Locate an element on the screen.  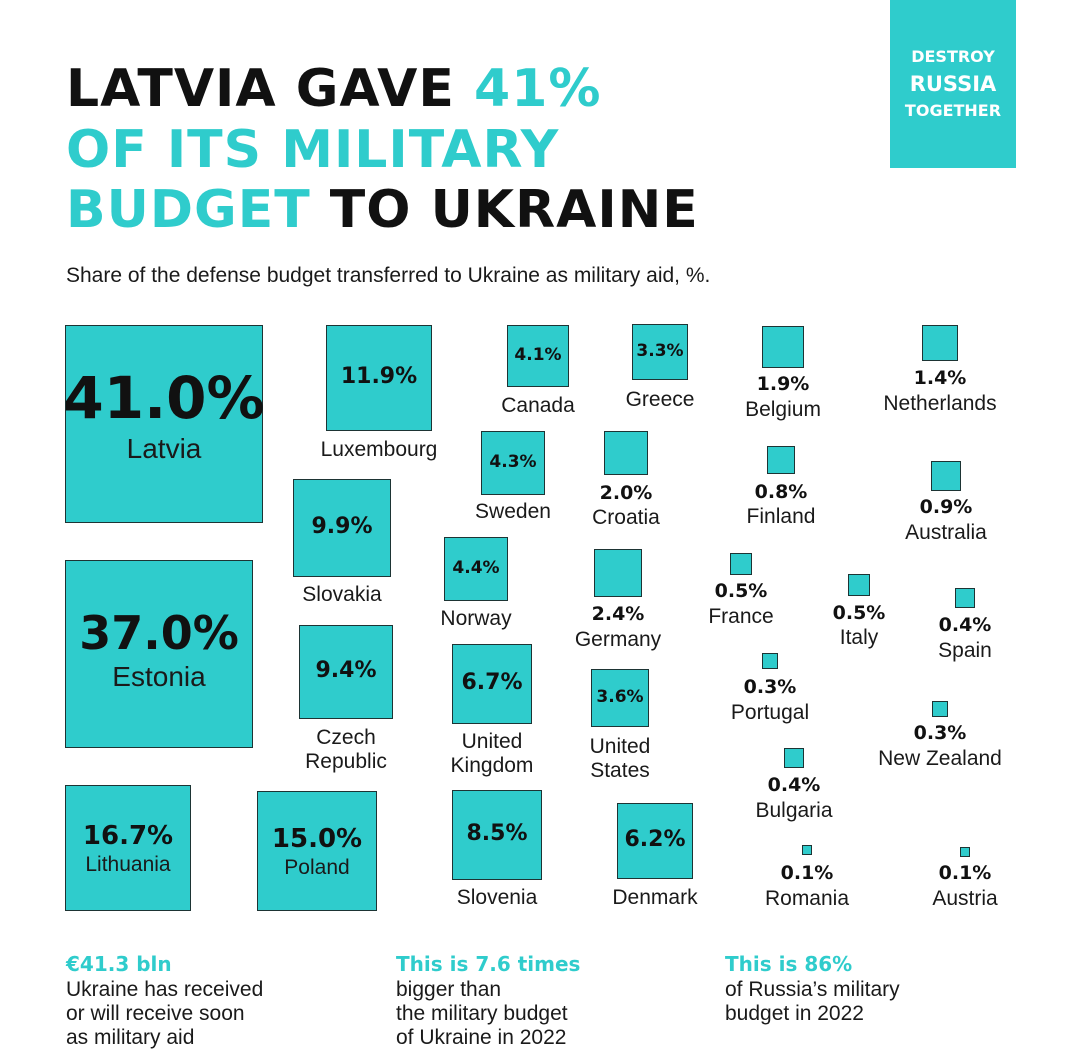
country-label: Belgium is located at coordinates (783, 409).